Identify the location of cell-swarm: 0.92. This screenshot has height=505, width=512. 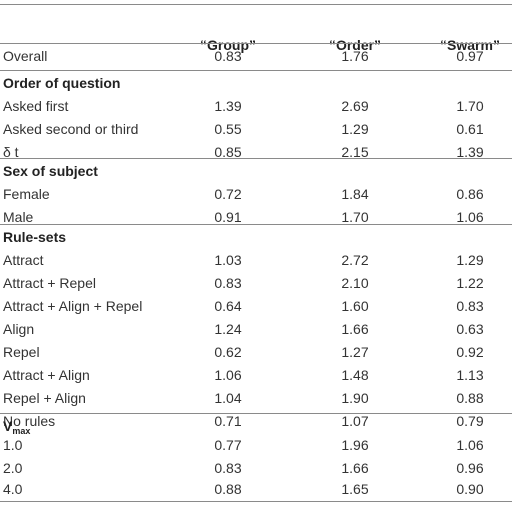
(470, 352).